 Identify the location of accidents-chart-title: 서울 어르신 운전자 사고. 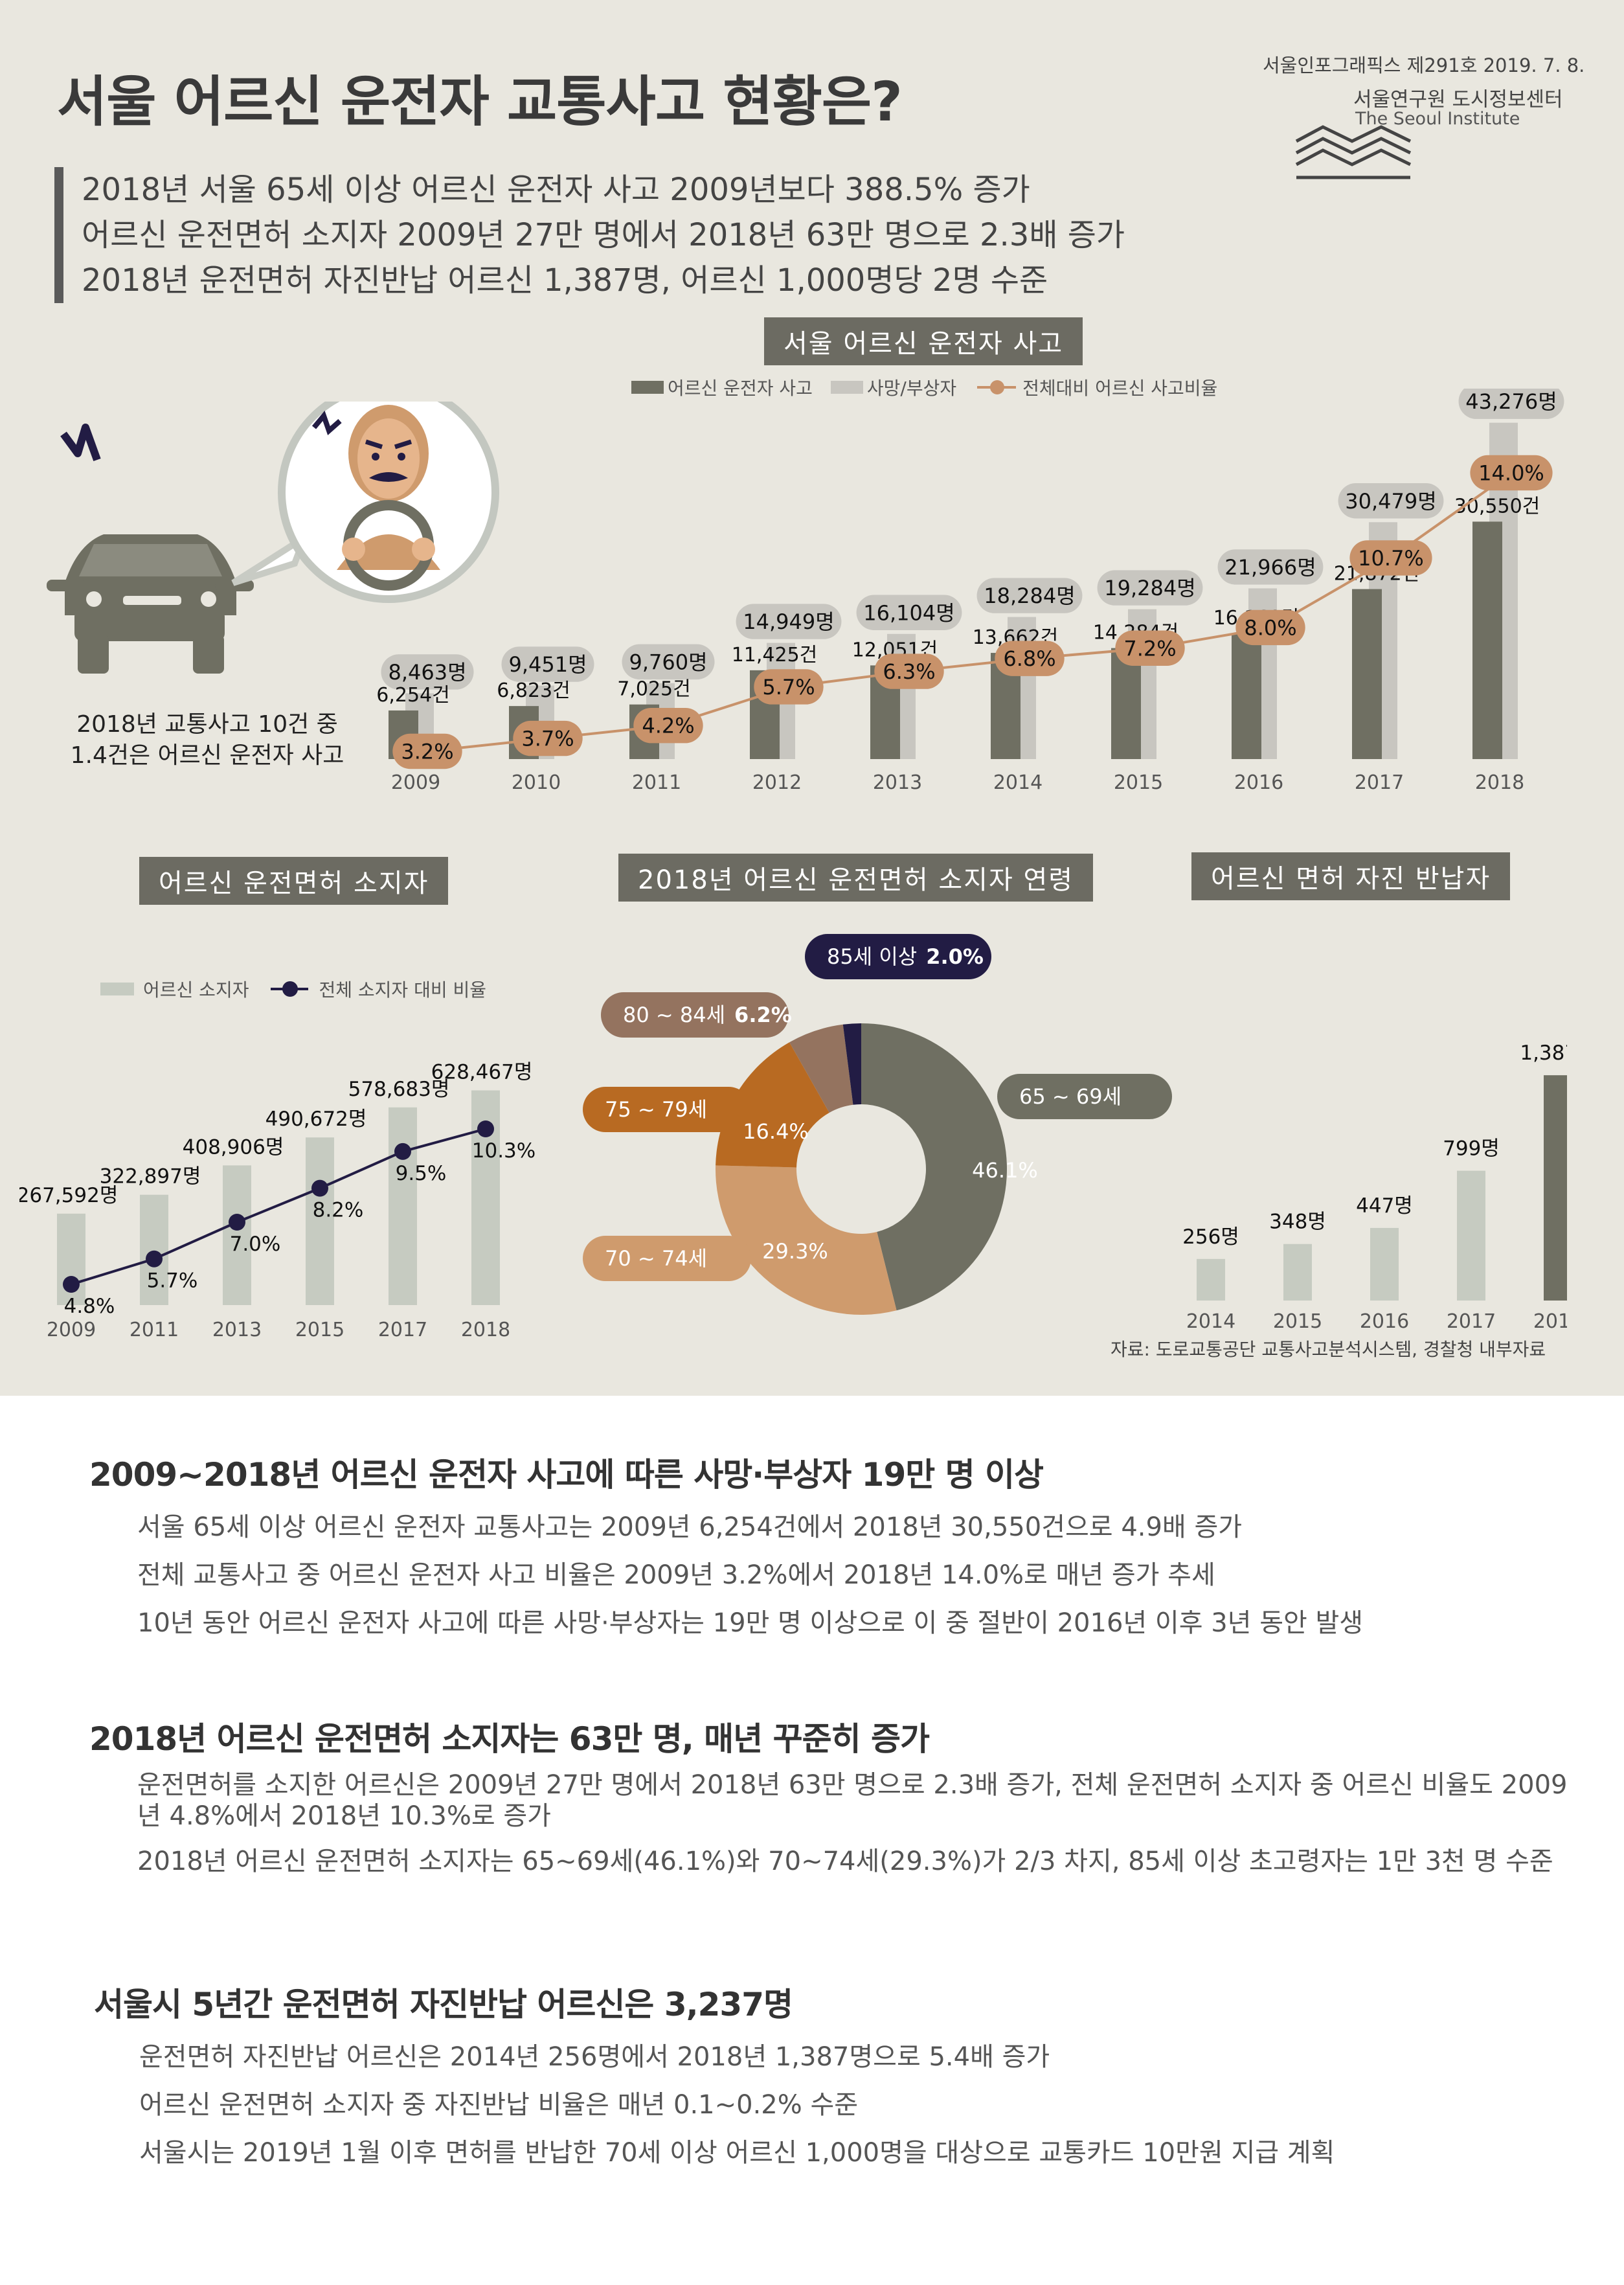
(924, 341).